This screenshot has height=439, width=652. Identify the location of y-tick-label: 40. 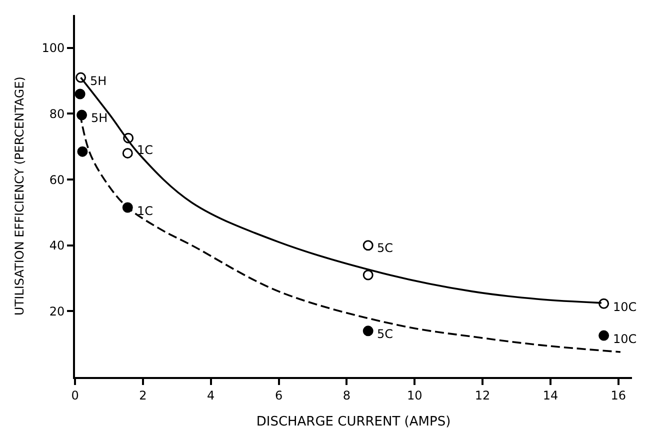
(57, 245).